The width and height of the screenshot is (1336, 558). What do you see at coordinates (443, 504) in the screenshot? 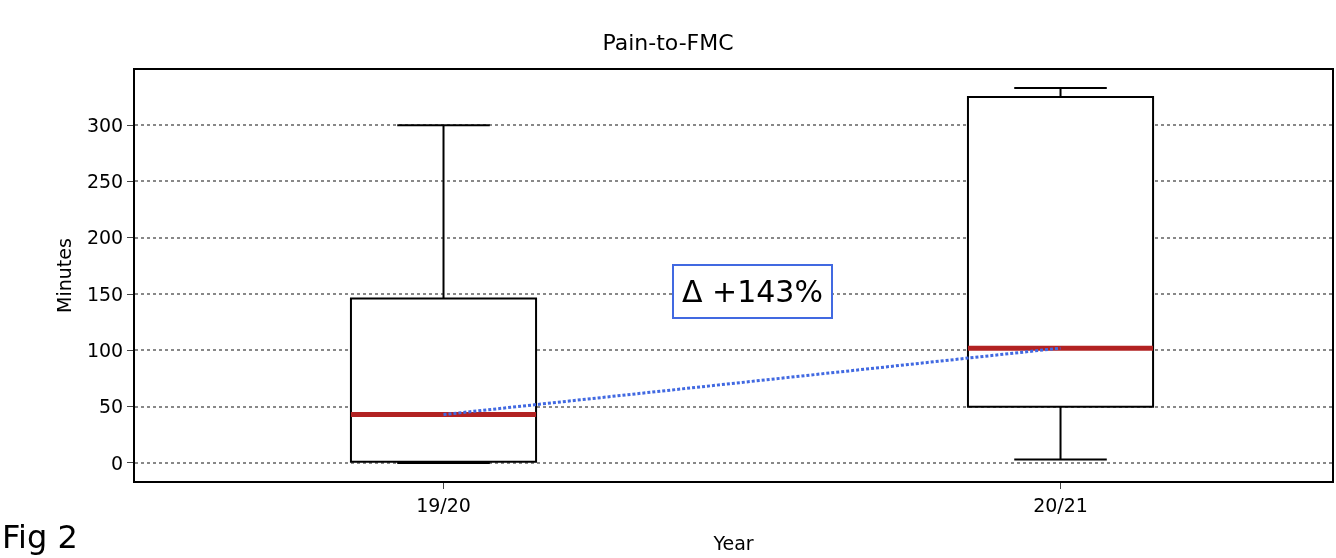
I see `x-tick-label: 19/20` at bounding box center [443, 504].